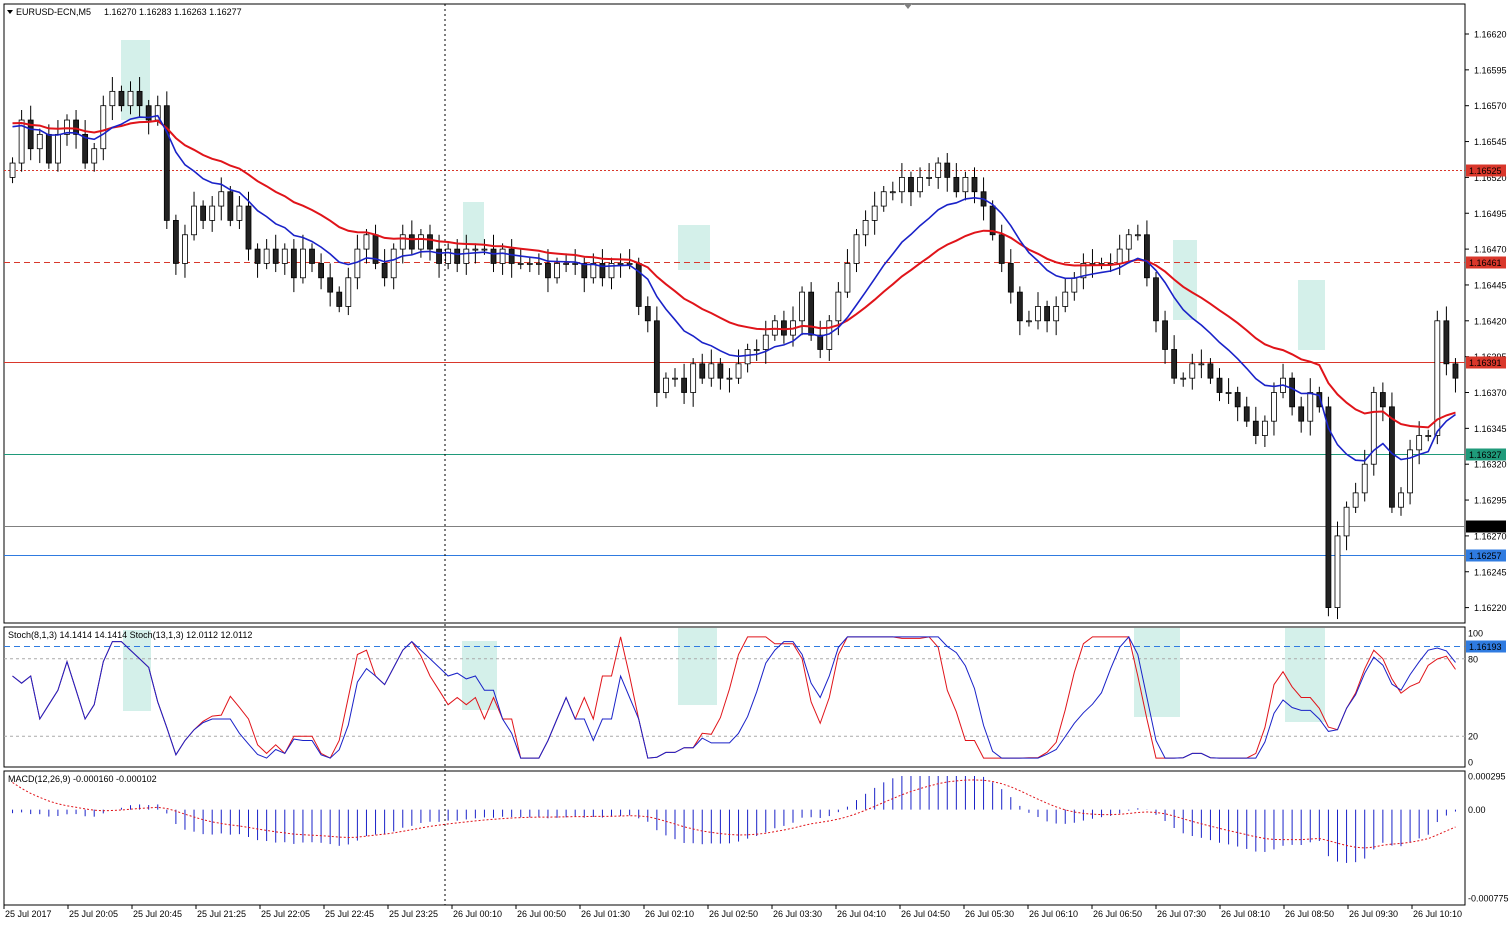 The image size is (1510, 927). Describe the element at coordinates (733, 914) in the screenshot. I see `x-tick-label: 26 Jul 02:50` at that location.